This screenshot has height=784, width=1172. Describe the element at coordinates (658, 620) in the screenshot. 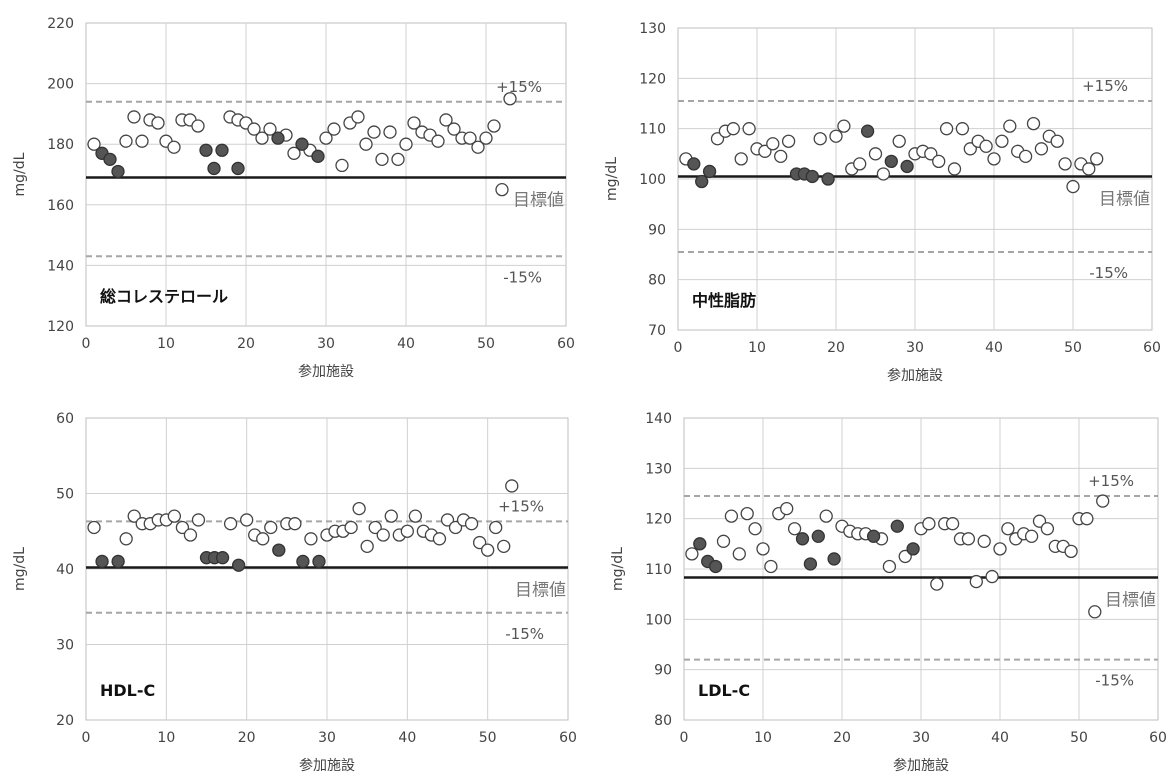

I see `y-tick-label: 100` at that location.